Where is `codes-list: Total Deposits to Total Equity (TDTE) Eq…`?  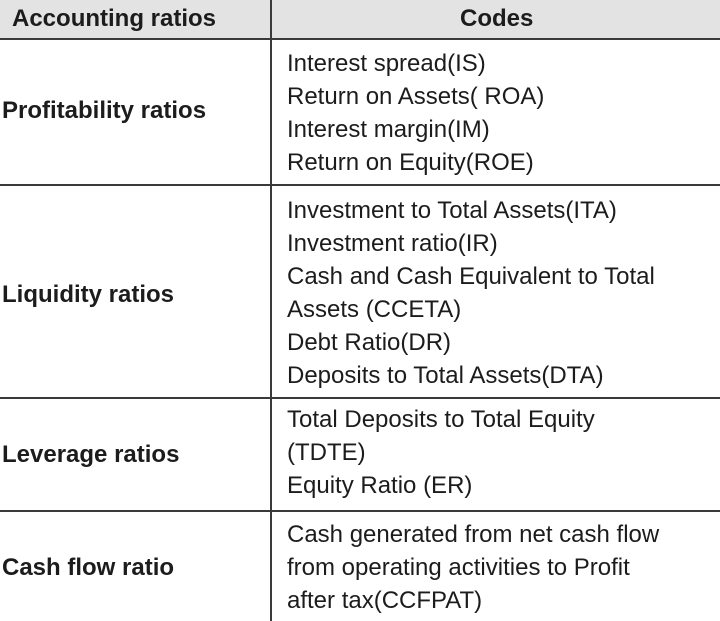 codes-list: Total Deposits to Total Equity (TDTE) Eq… is located at coordinates (441, 452).